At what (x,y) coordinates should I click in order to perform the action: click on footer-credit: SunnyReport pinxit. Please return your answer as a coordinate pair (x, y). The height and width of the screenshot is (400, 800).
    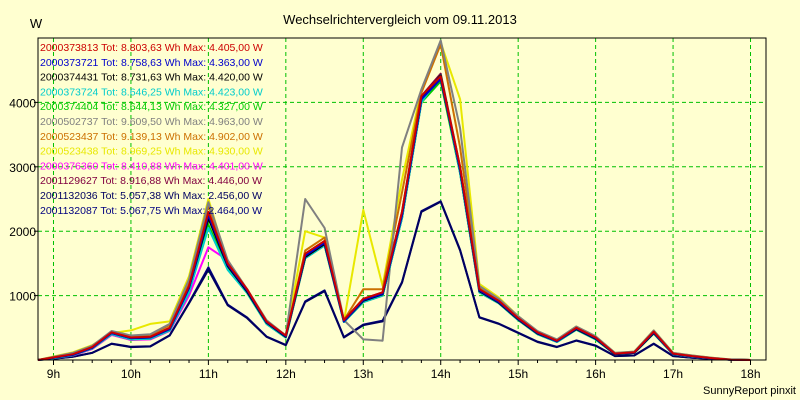
    Looking at the image, I should click on (749, 391).